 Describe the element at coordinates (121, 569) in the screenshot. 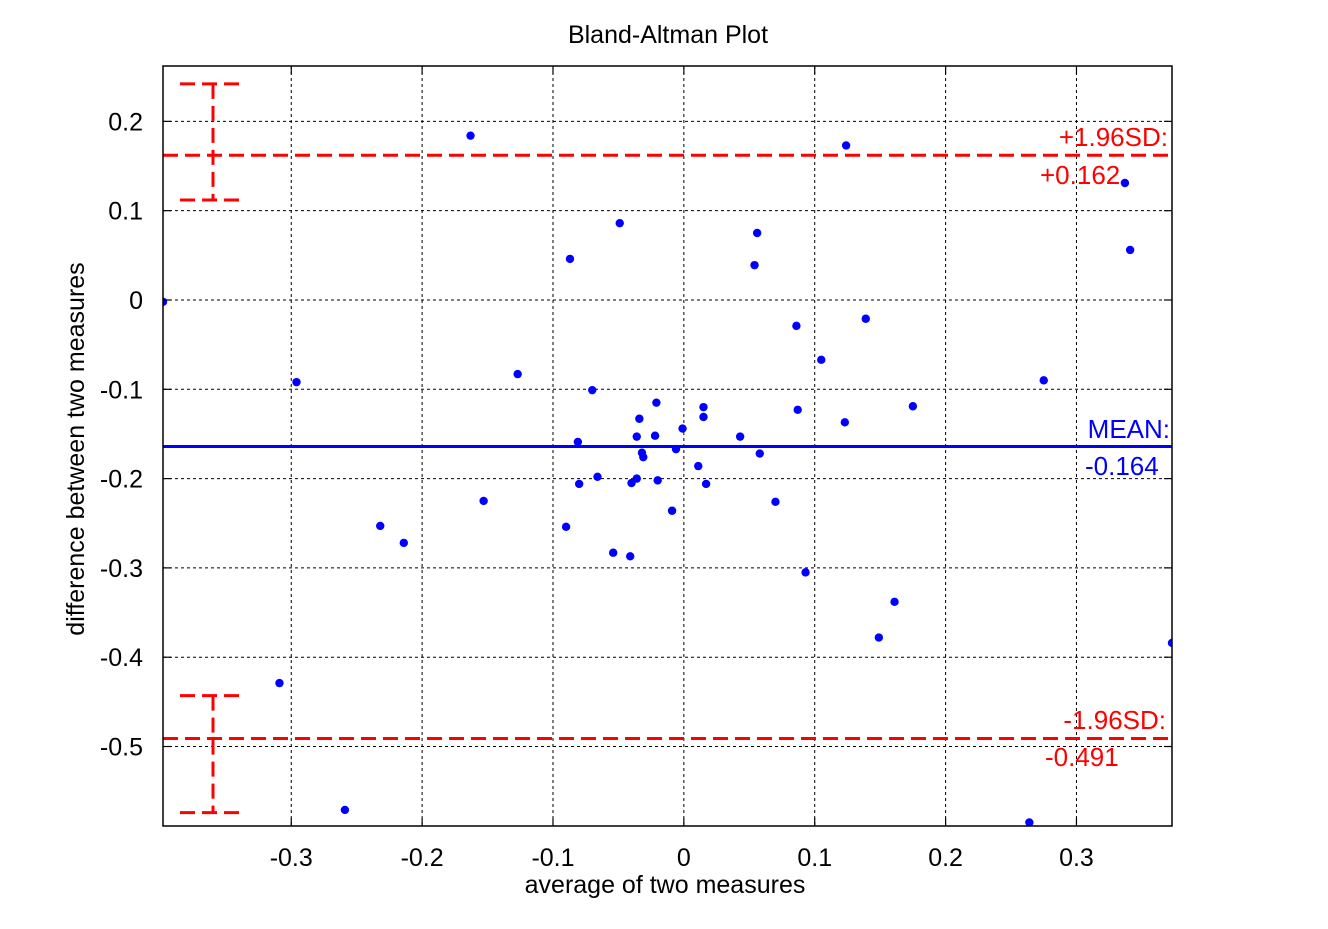

I see `y-tick-label: -0.3` at that location.